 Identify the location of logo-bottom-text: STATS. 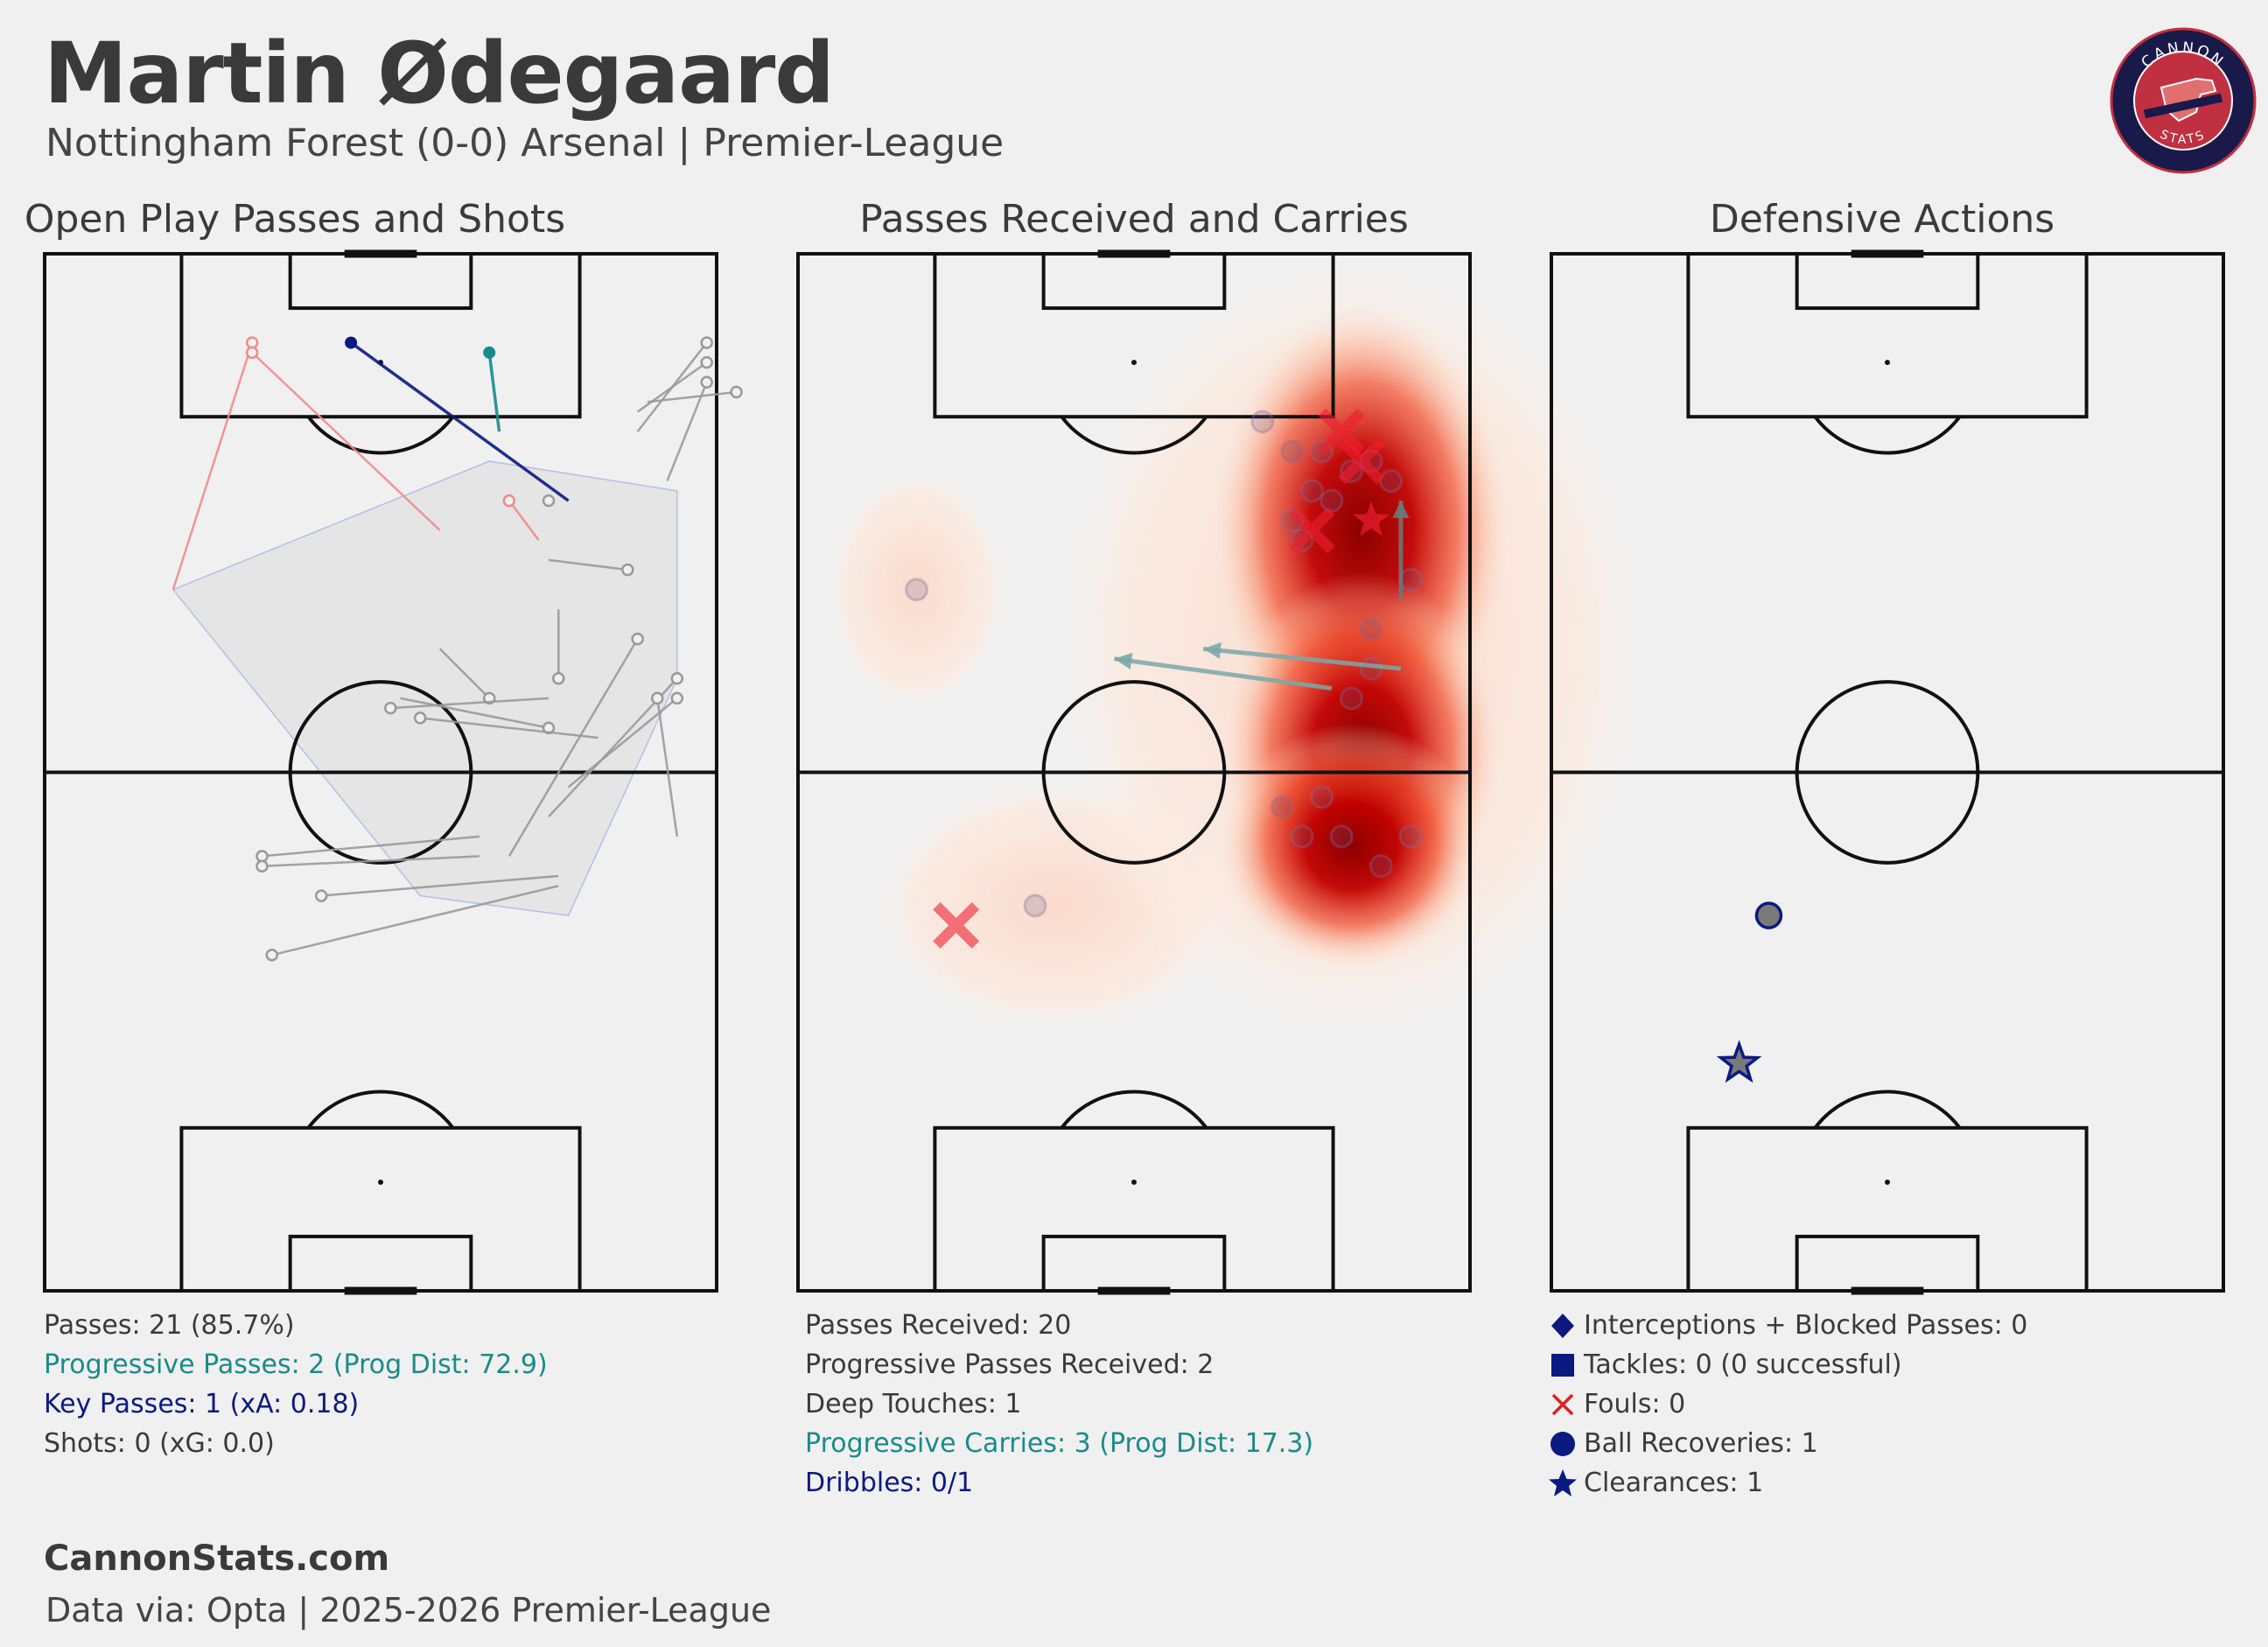
(2183, 137).